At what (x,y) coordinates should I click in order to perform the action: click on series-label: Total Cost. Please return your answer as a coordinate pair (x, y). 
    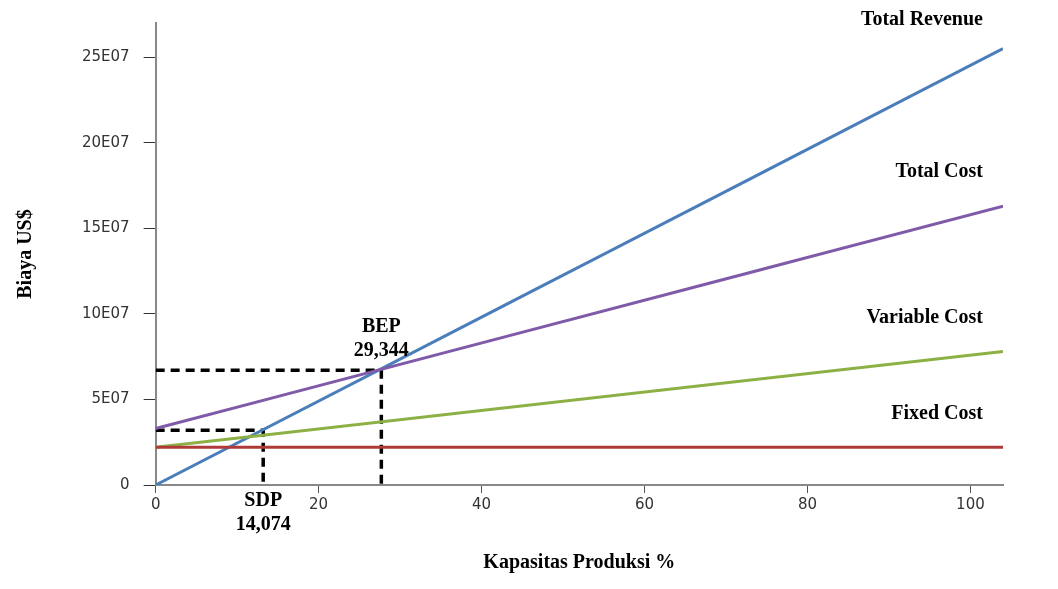
    Looking at the image, I should click on (939, 170).